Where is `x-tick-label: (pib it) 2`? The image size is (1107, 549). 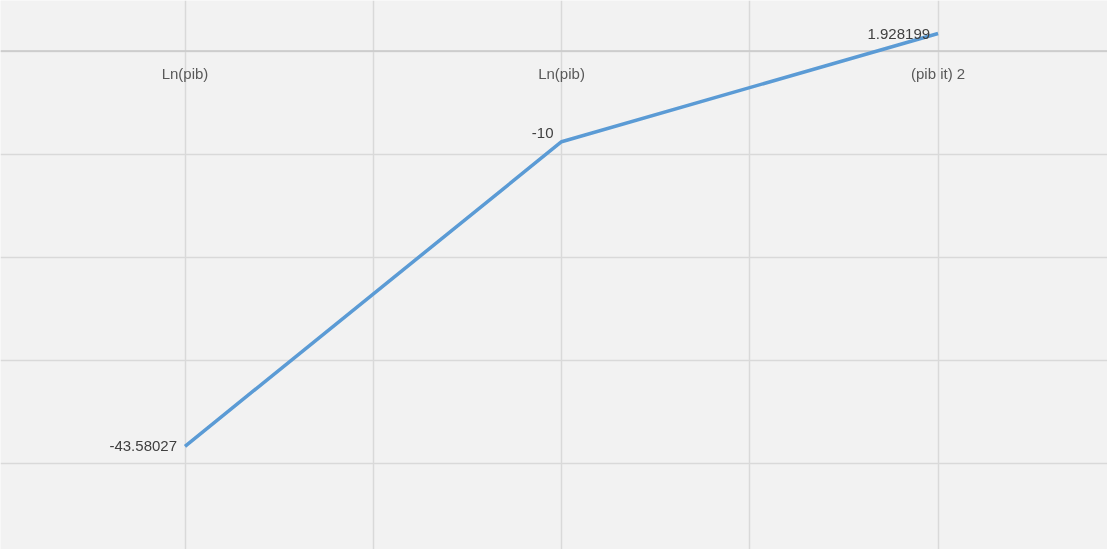
x-tick-label: (pib it) 2 is located at coordinates (938, 73).